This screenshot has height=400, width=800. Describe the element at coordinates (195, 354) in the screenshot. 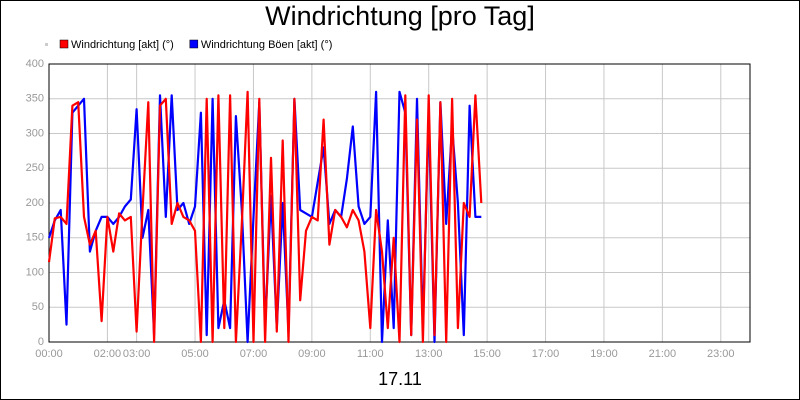

I see `x-tick-label: 05:00` at that location.